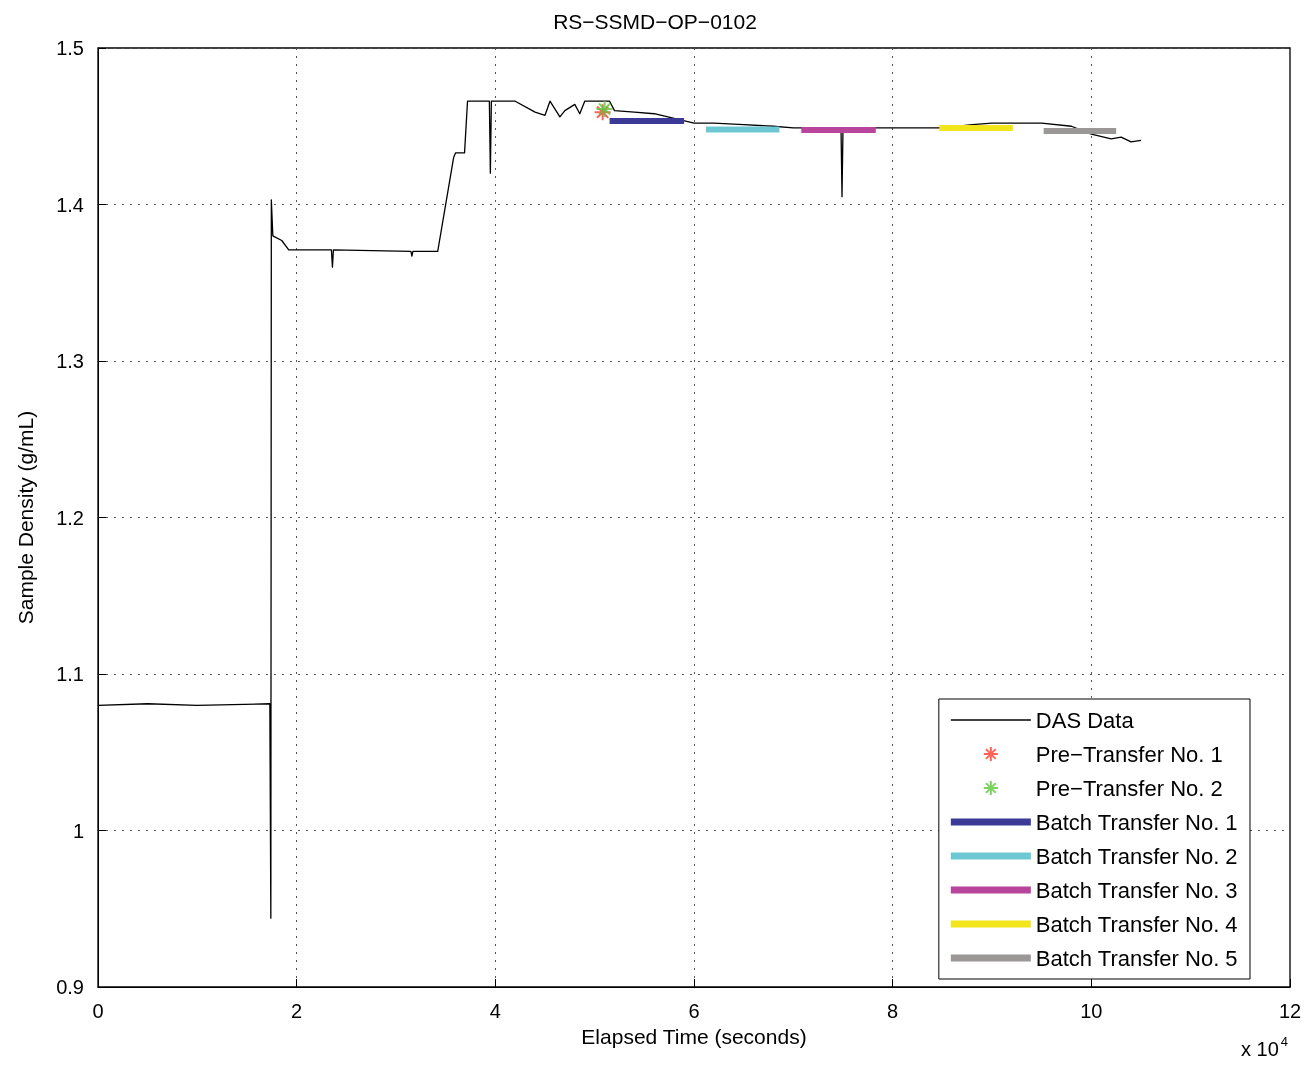  Describe the element at coordinates (655, 21) in the screenshot. I see `chart-title: RS−SSMD−OP−0102` at that location.